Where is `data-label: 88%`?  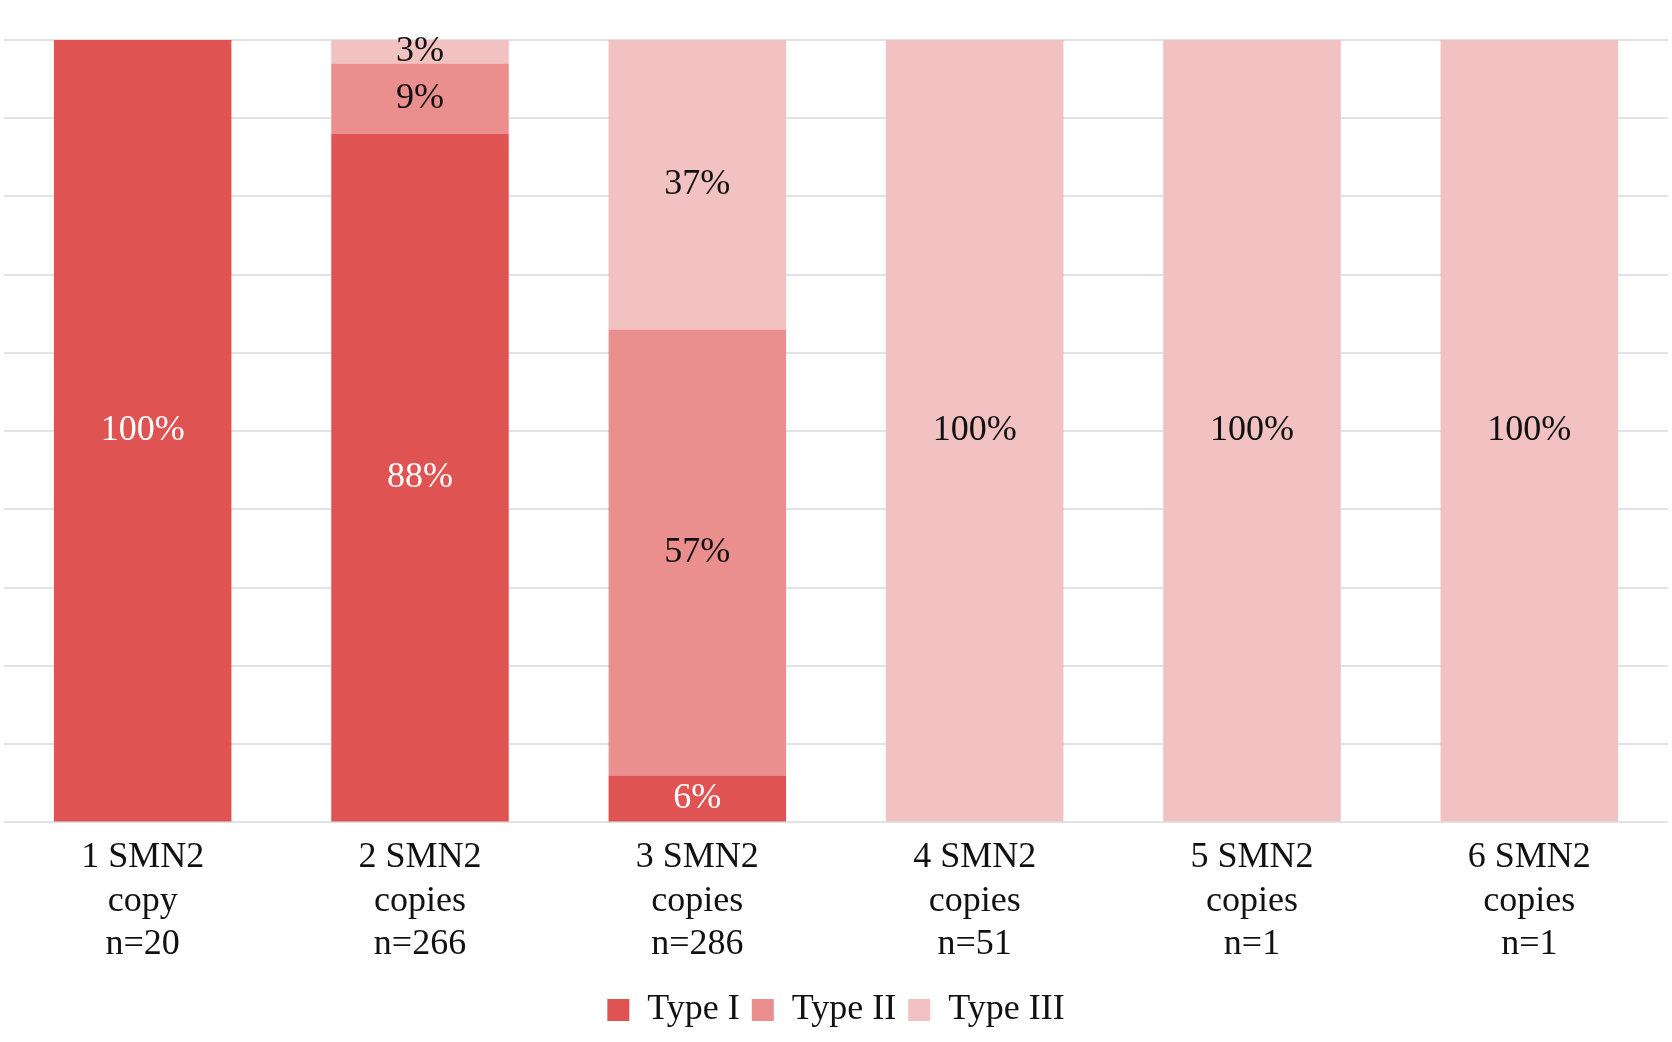 data-label: 88% is located at coordinates (420, 475).